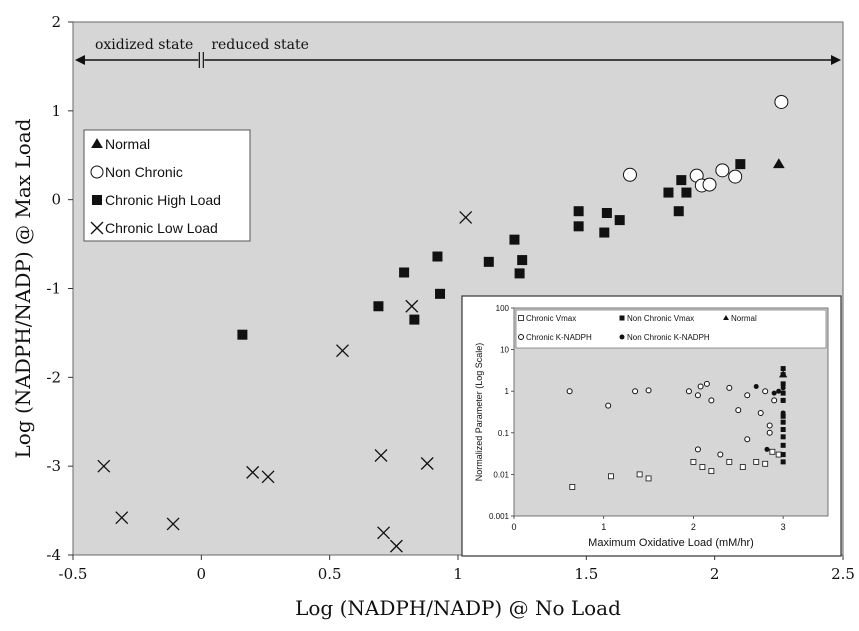  What do you see at coordinates (504, 350) in the screenshot?
I see `inset-y-tick-label: 10` at bounding box center [504, 350].